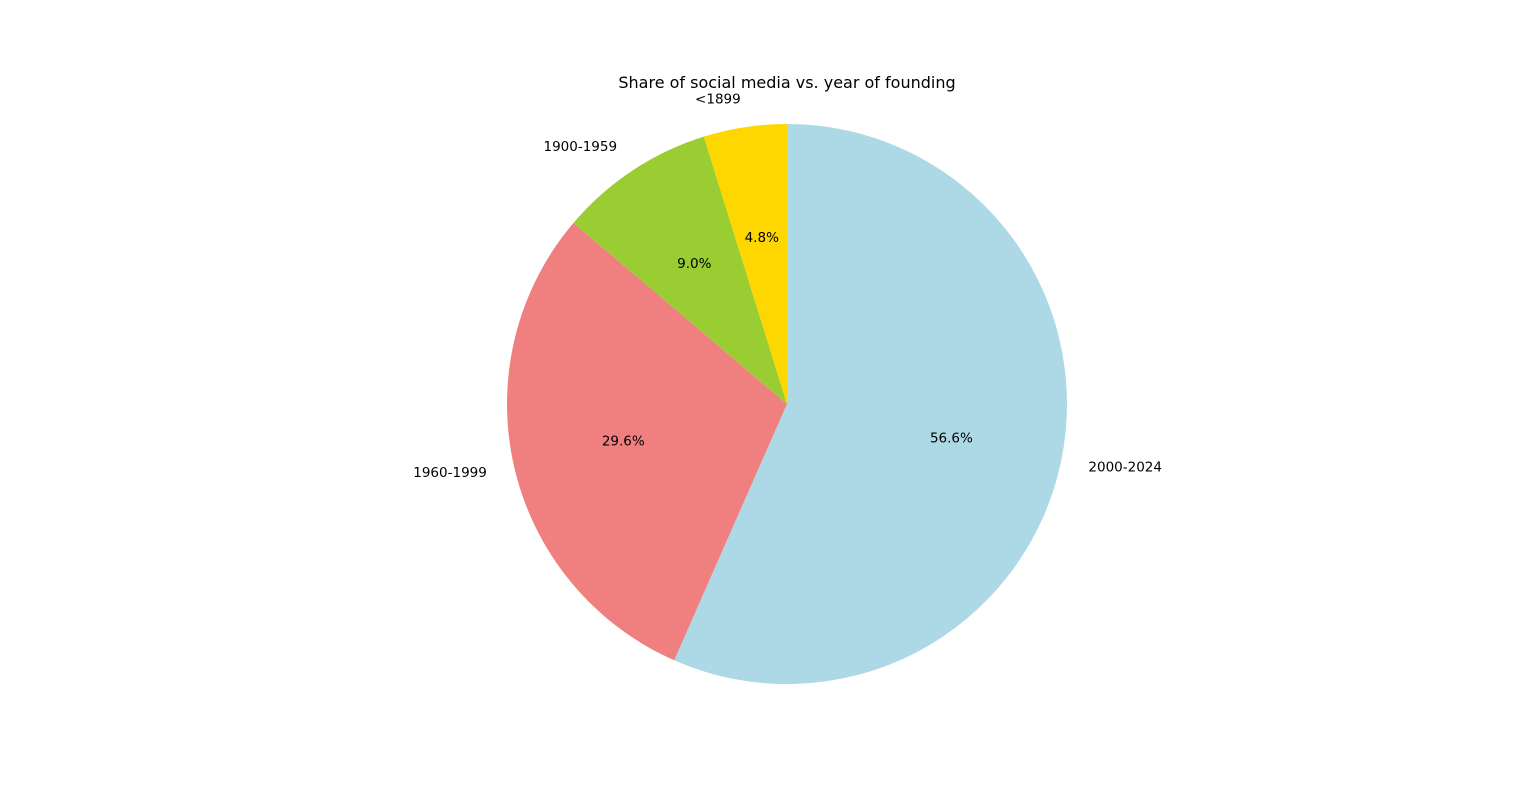 This screenshot has width=1536, height=802. What do you see at coordinates (951, 439) in the screenshot?
I see `slice-percent-label: 56.6%` at bounding box center [951, 439].